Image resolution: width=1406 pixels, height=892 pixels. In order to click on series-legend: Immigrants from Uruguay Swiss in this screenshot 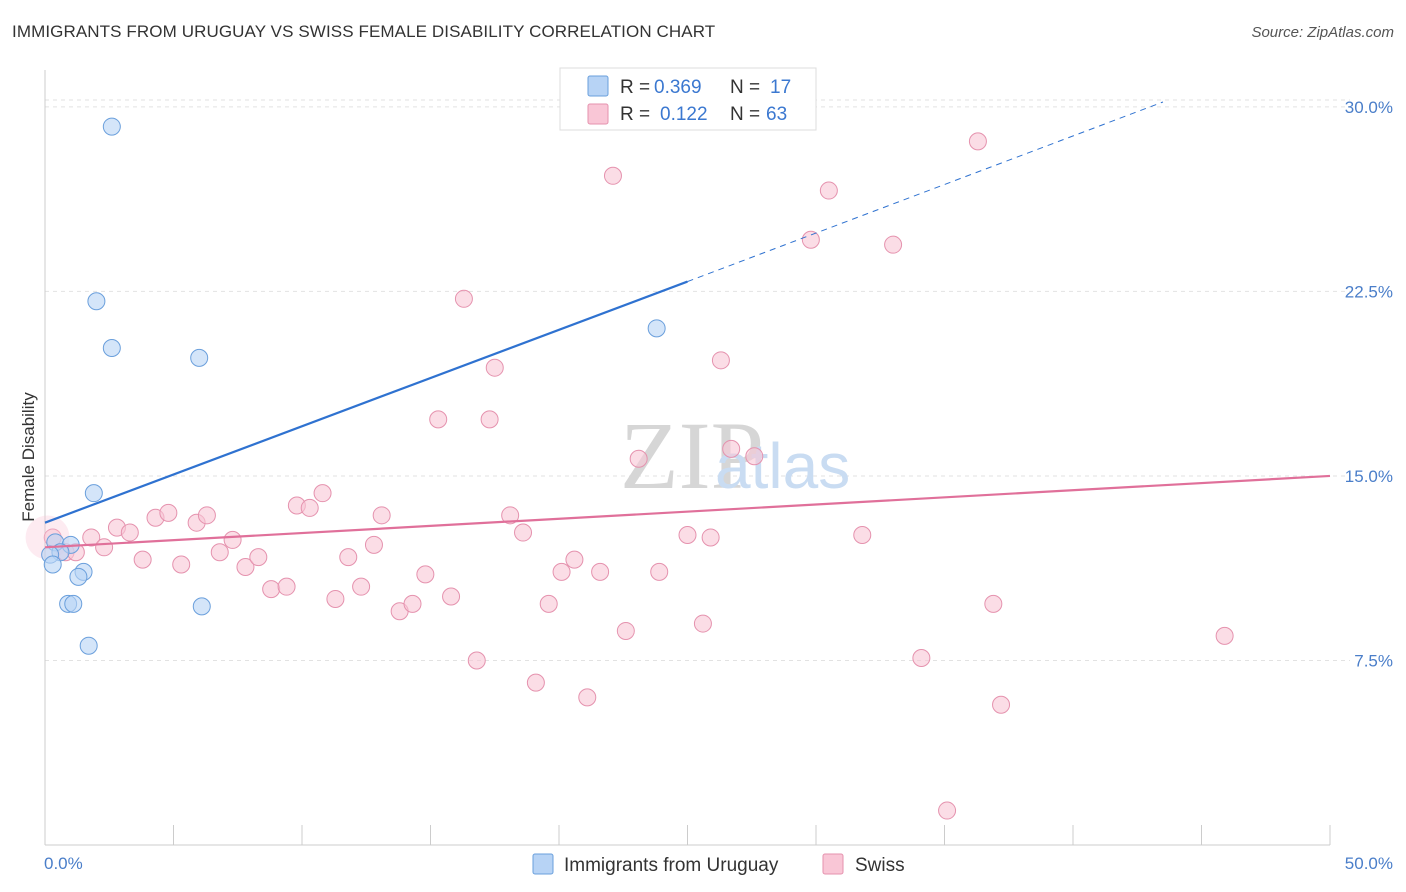, I will do `click(718, 864)`.